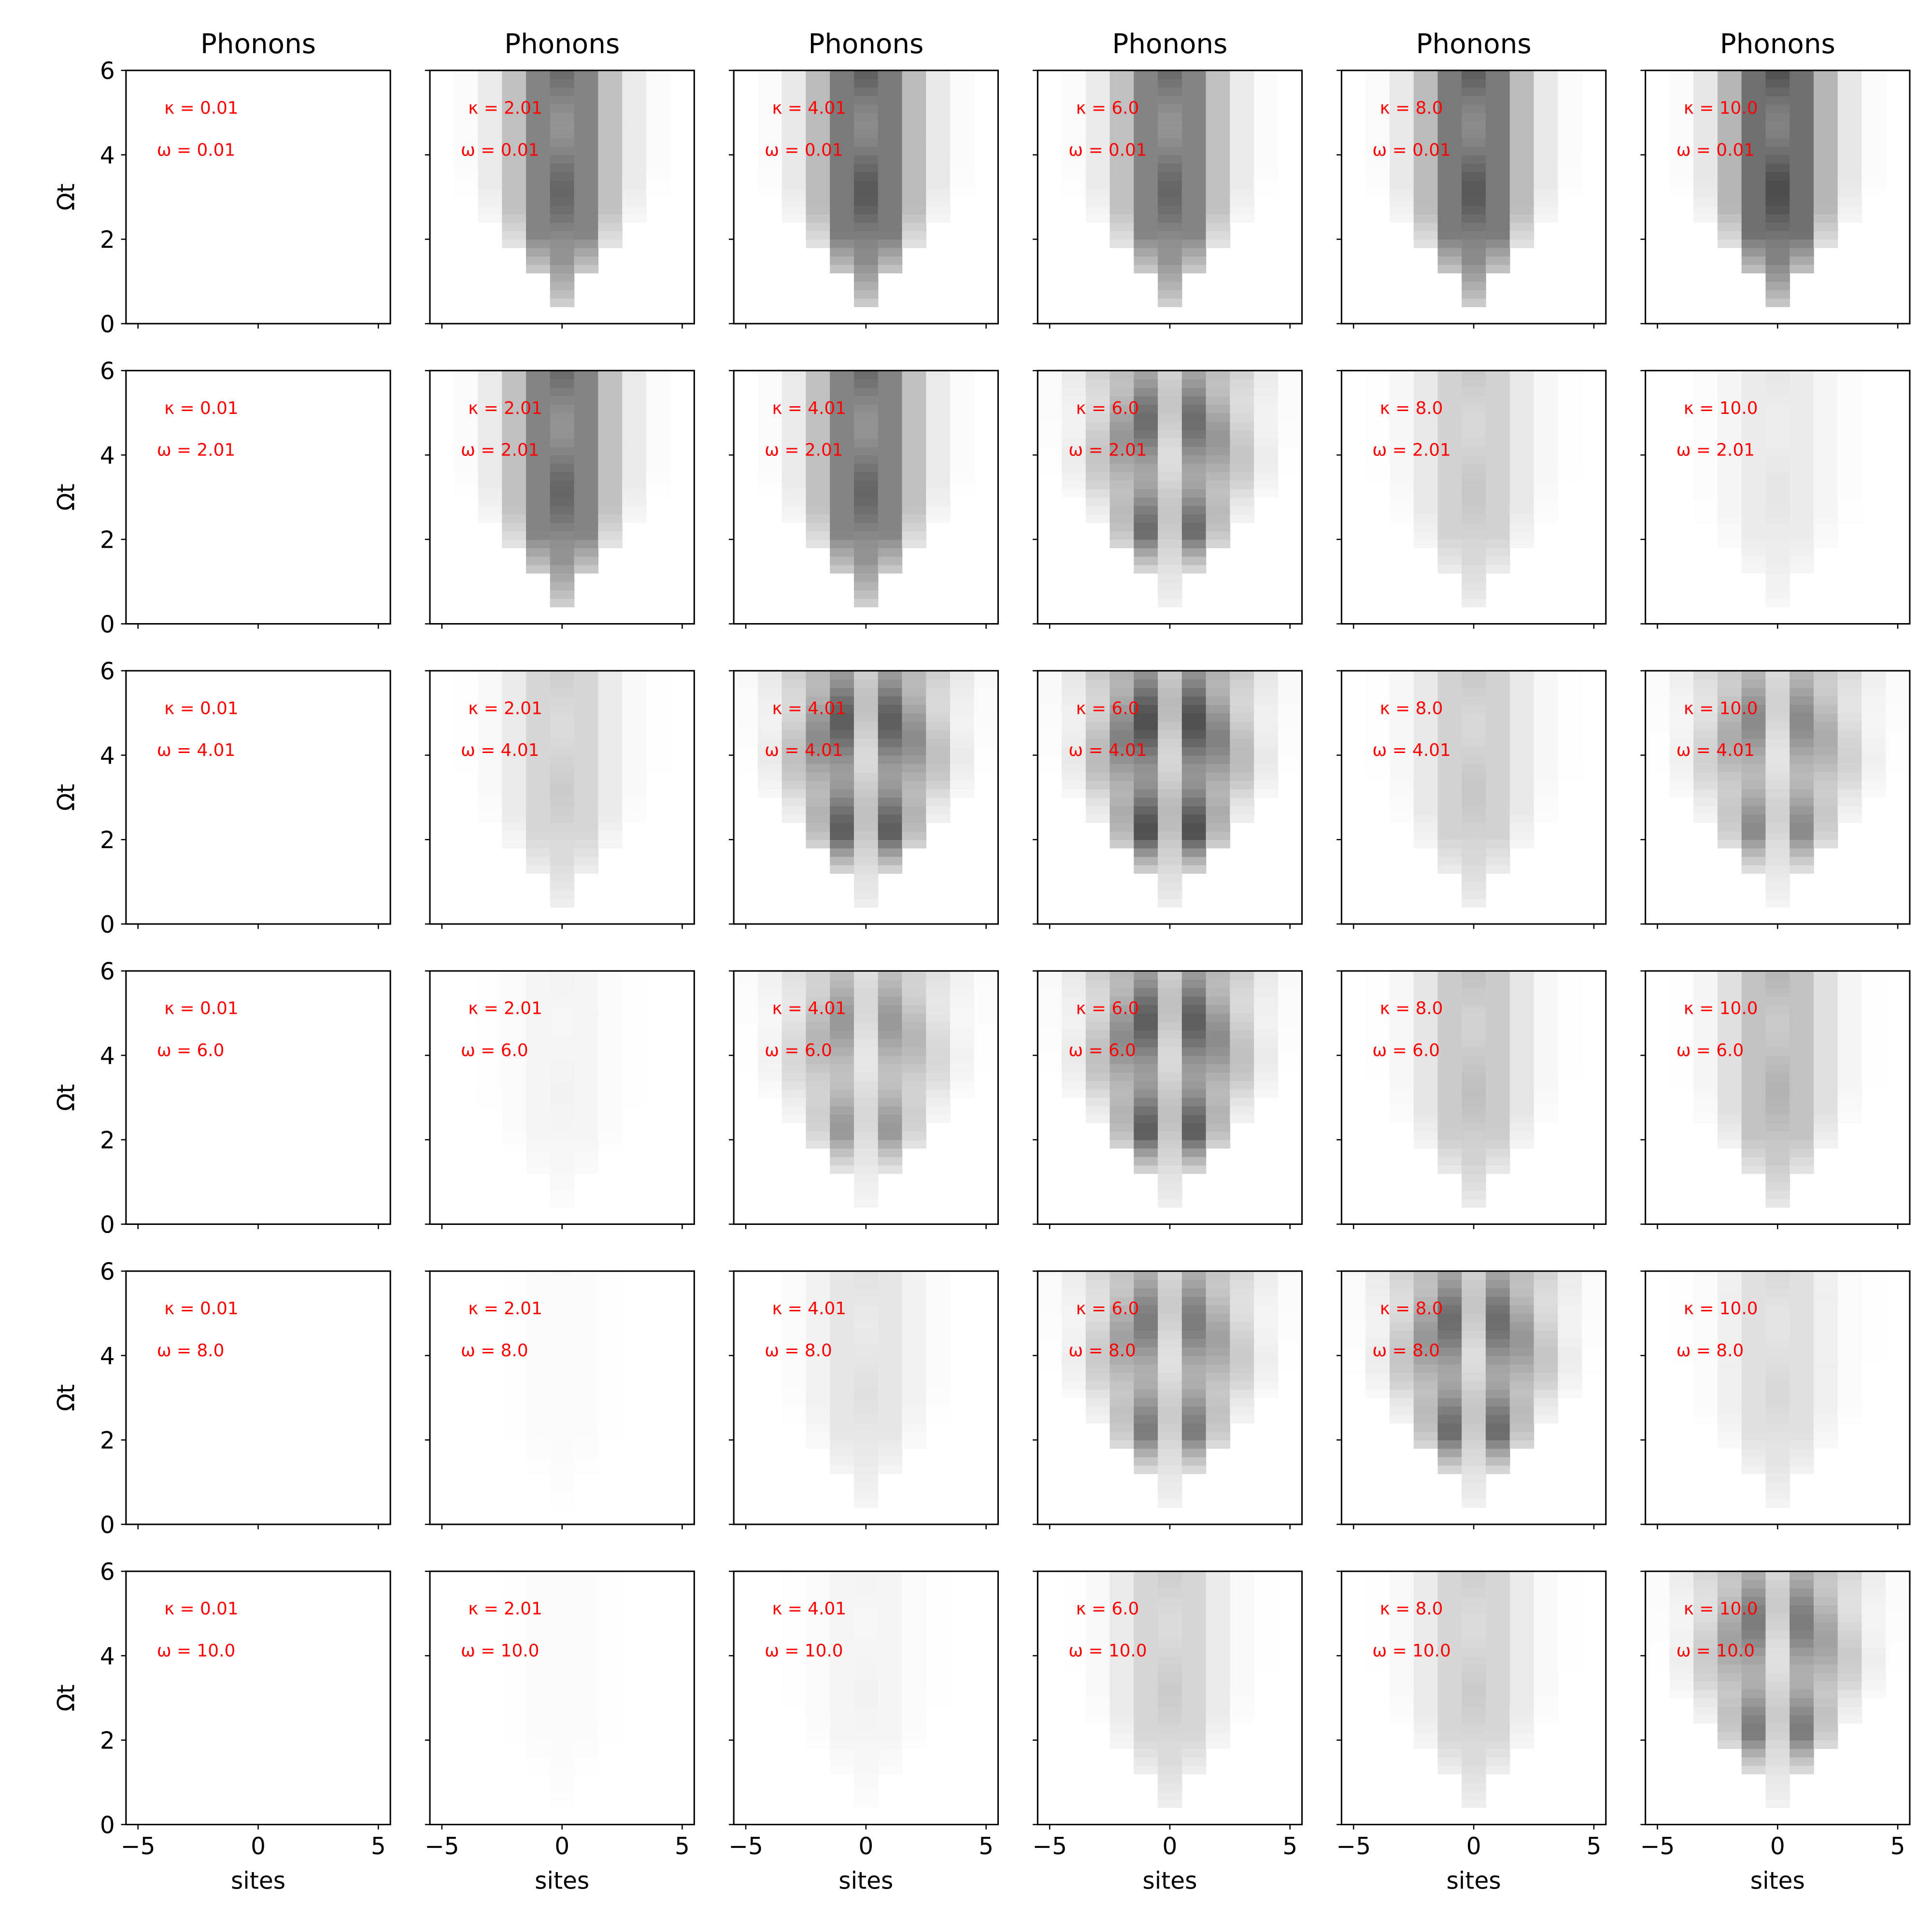  I want to click on omega-annotation: ω = 2.01, so click(196, 450).